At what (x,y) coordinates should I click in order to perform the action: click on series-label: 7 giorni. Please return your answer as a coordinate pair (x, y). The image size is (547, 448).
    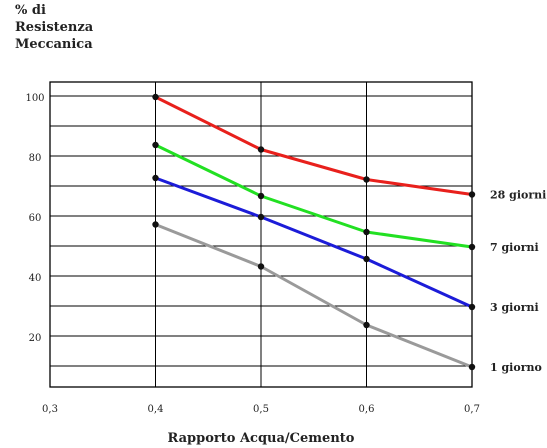
    Looking at the image, I should click on (514, 247).